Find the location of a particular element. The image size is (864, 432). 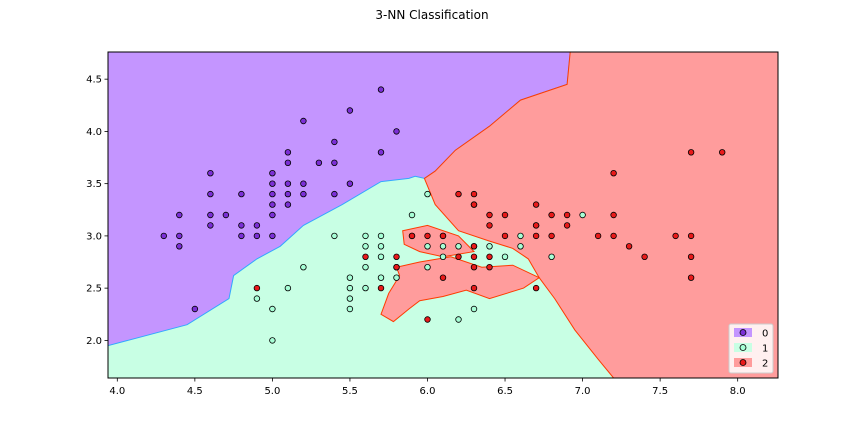

chart-title: 3-NN Classification is located at coordinates (431, 15).